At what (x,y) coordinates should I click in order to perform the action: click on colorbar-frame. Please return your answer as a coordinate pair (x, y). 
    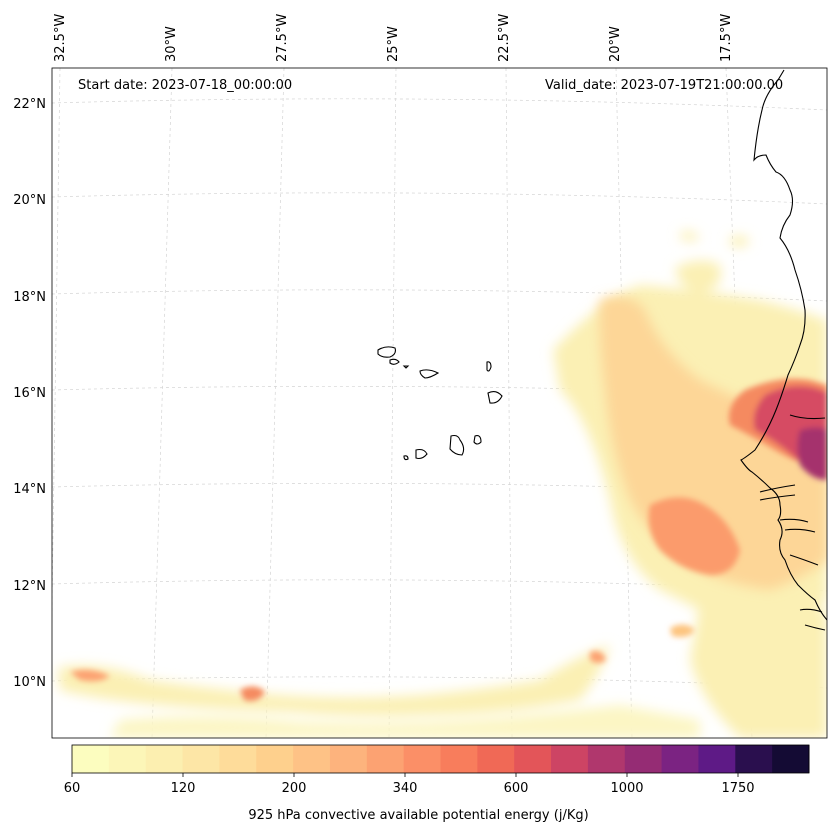
    Looking at the image, I should click on (440, 759).